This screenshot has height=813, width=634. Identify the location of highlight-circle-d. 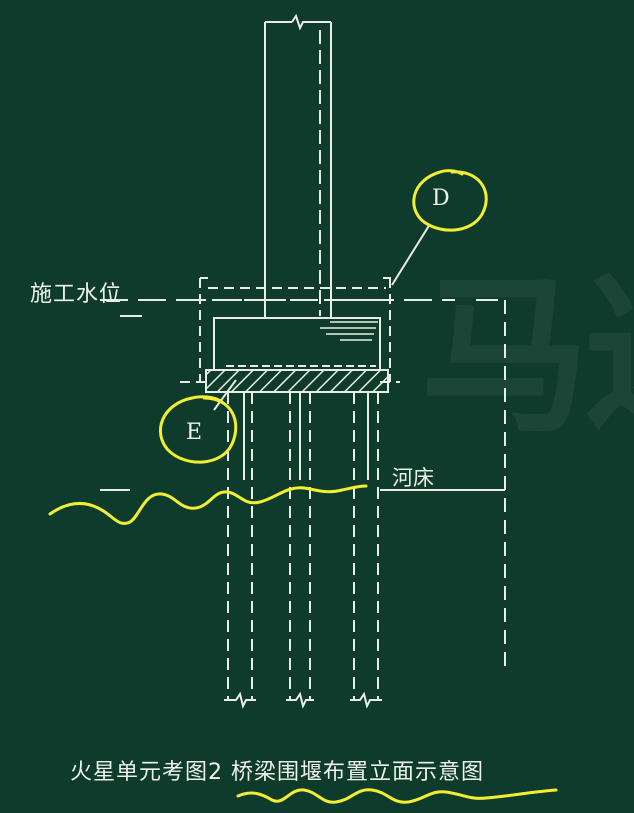
(450, 200).